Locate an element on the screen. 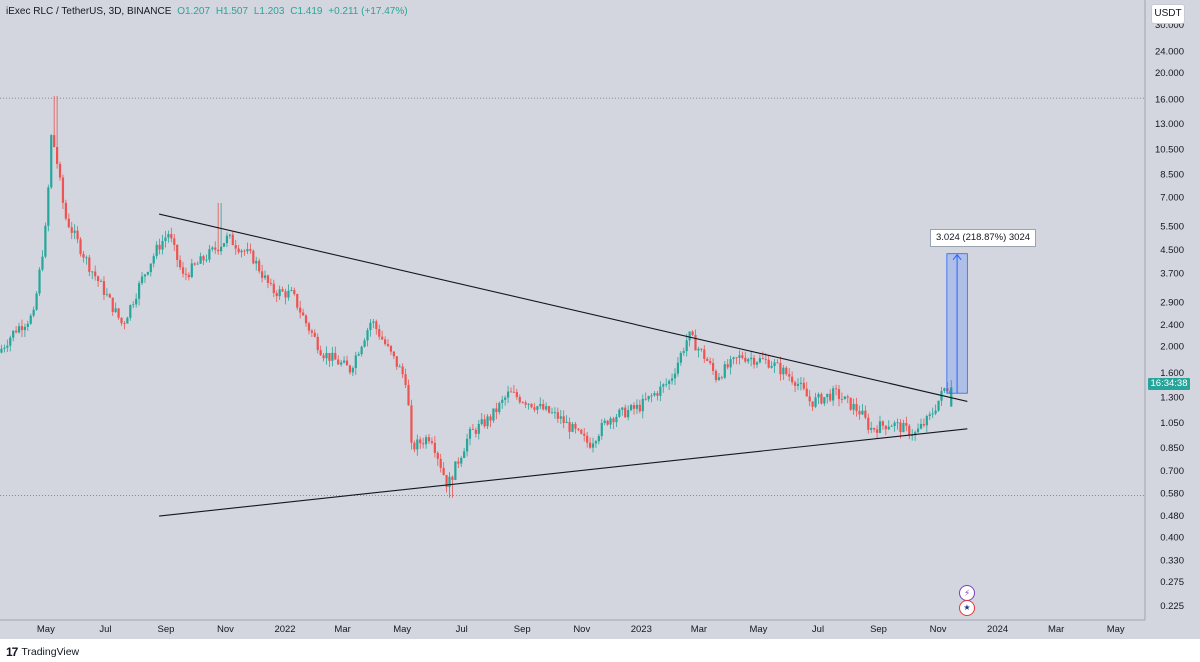  symbol-name: iExec RLC / TetherUS, 3D, BINANCE is located at coordinates (89, 11).